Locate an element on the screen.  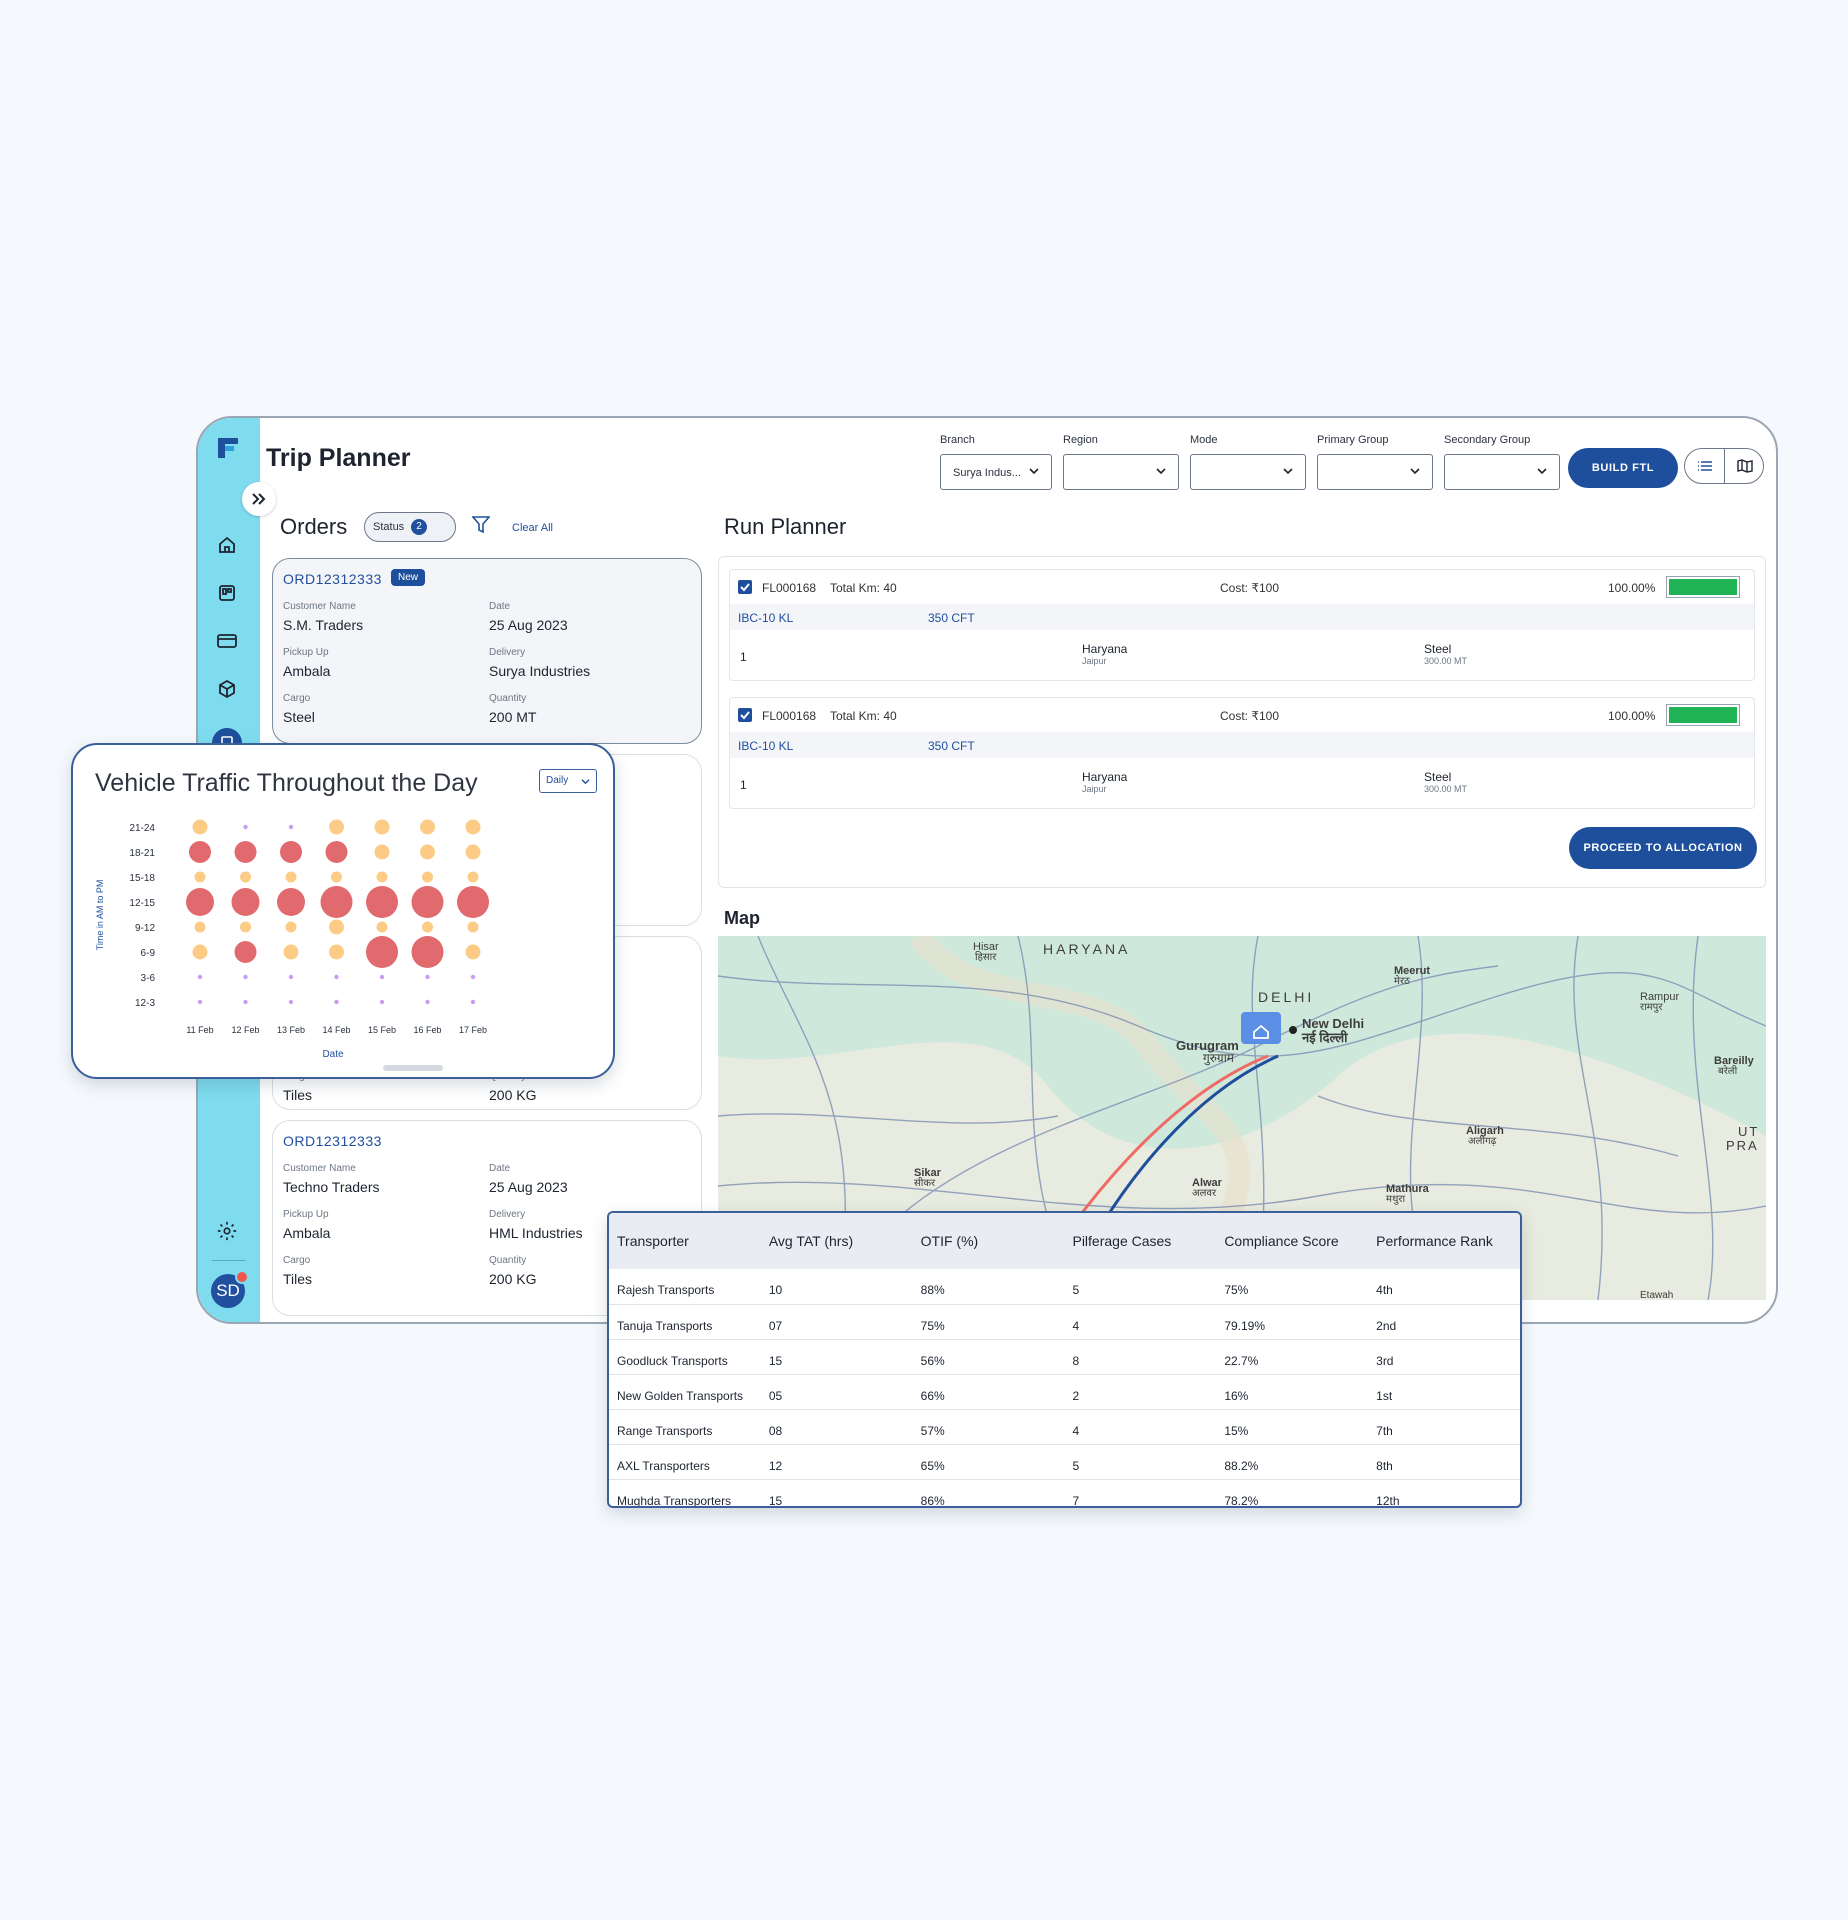
list-icon is located at coordinates (1705, 466).